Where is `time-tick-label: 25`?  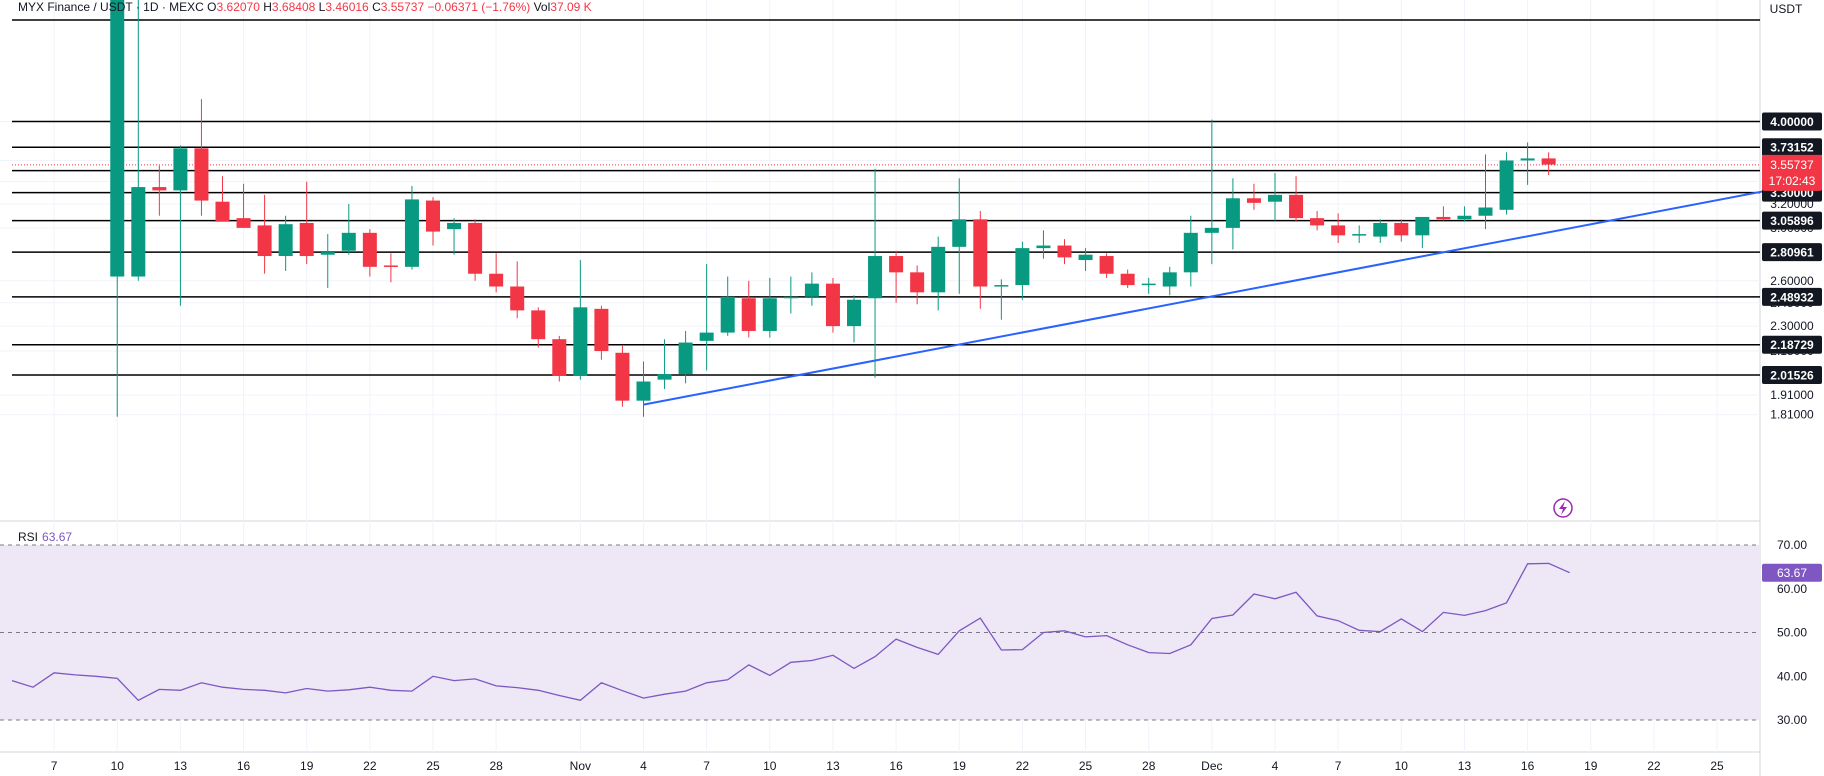 time-tick-label: 25 is located at coordinates (1717, 766).